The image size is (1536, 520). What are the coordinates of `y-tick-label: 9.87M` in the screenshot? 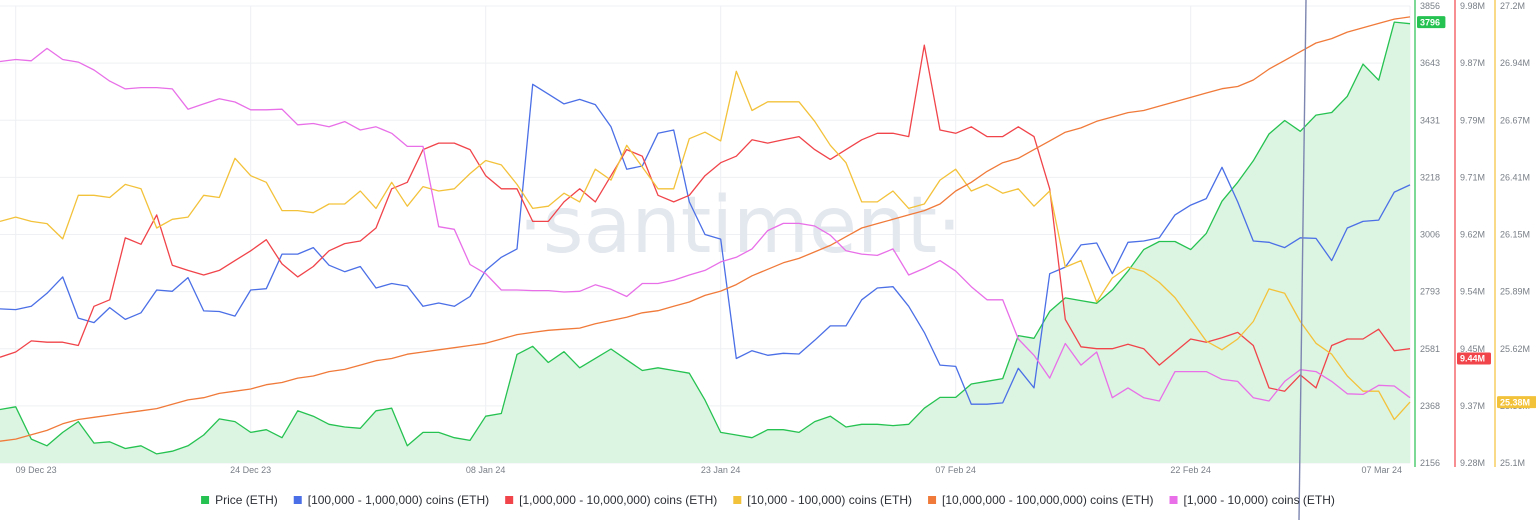 It's located at (1472, 63).